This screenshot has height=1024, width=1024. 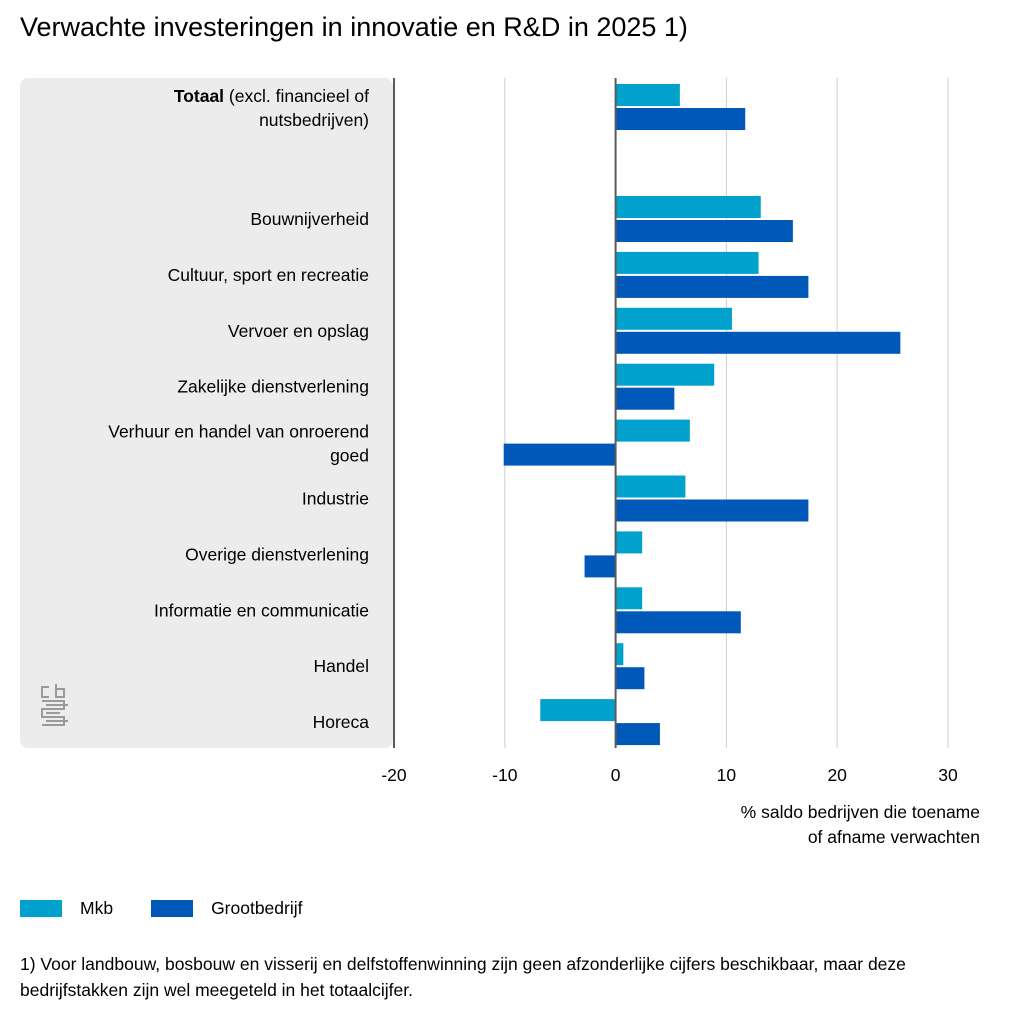 What do you see at coordinates (201, 96) in the screenshot?
I see `category-label-bold: Totaal` at bounding box center [201, 96].